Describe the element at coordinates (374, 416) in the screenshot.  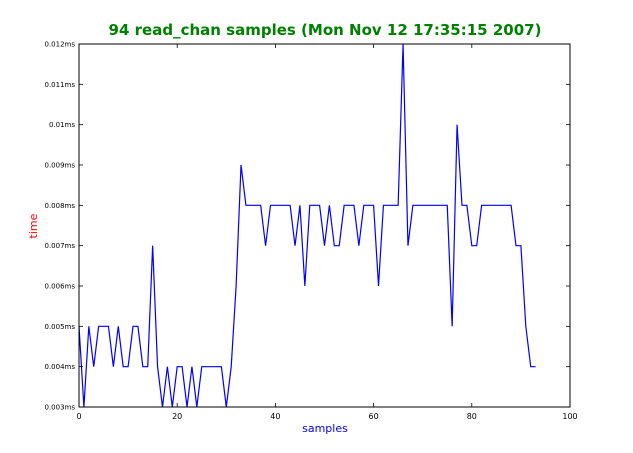
I see `x-tick-label: 60` at that location.